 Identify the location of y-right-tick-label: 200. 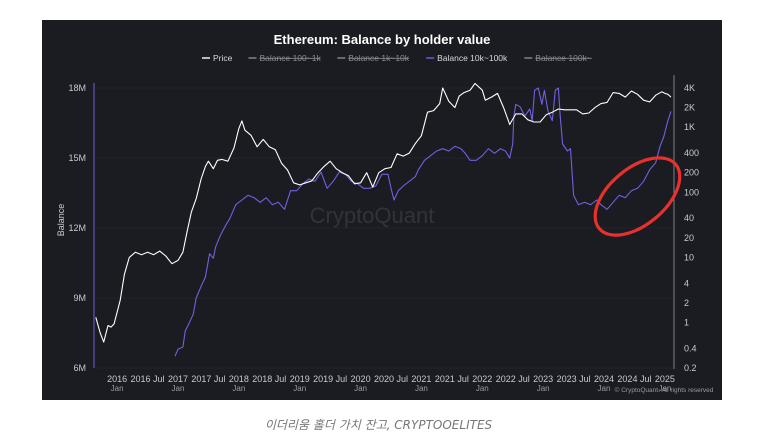
(691, 173).